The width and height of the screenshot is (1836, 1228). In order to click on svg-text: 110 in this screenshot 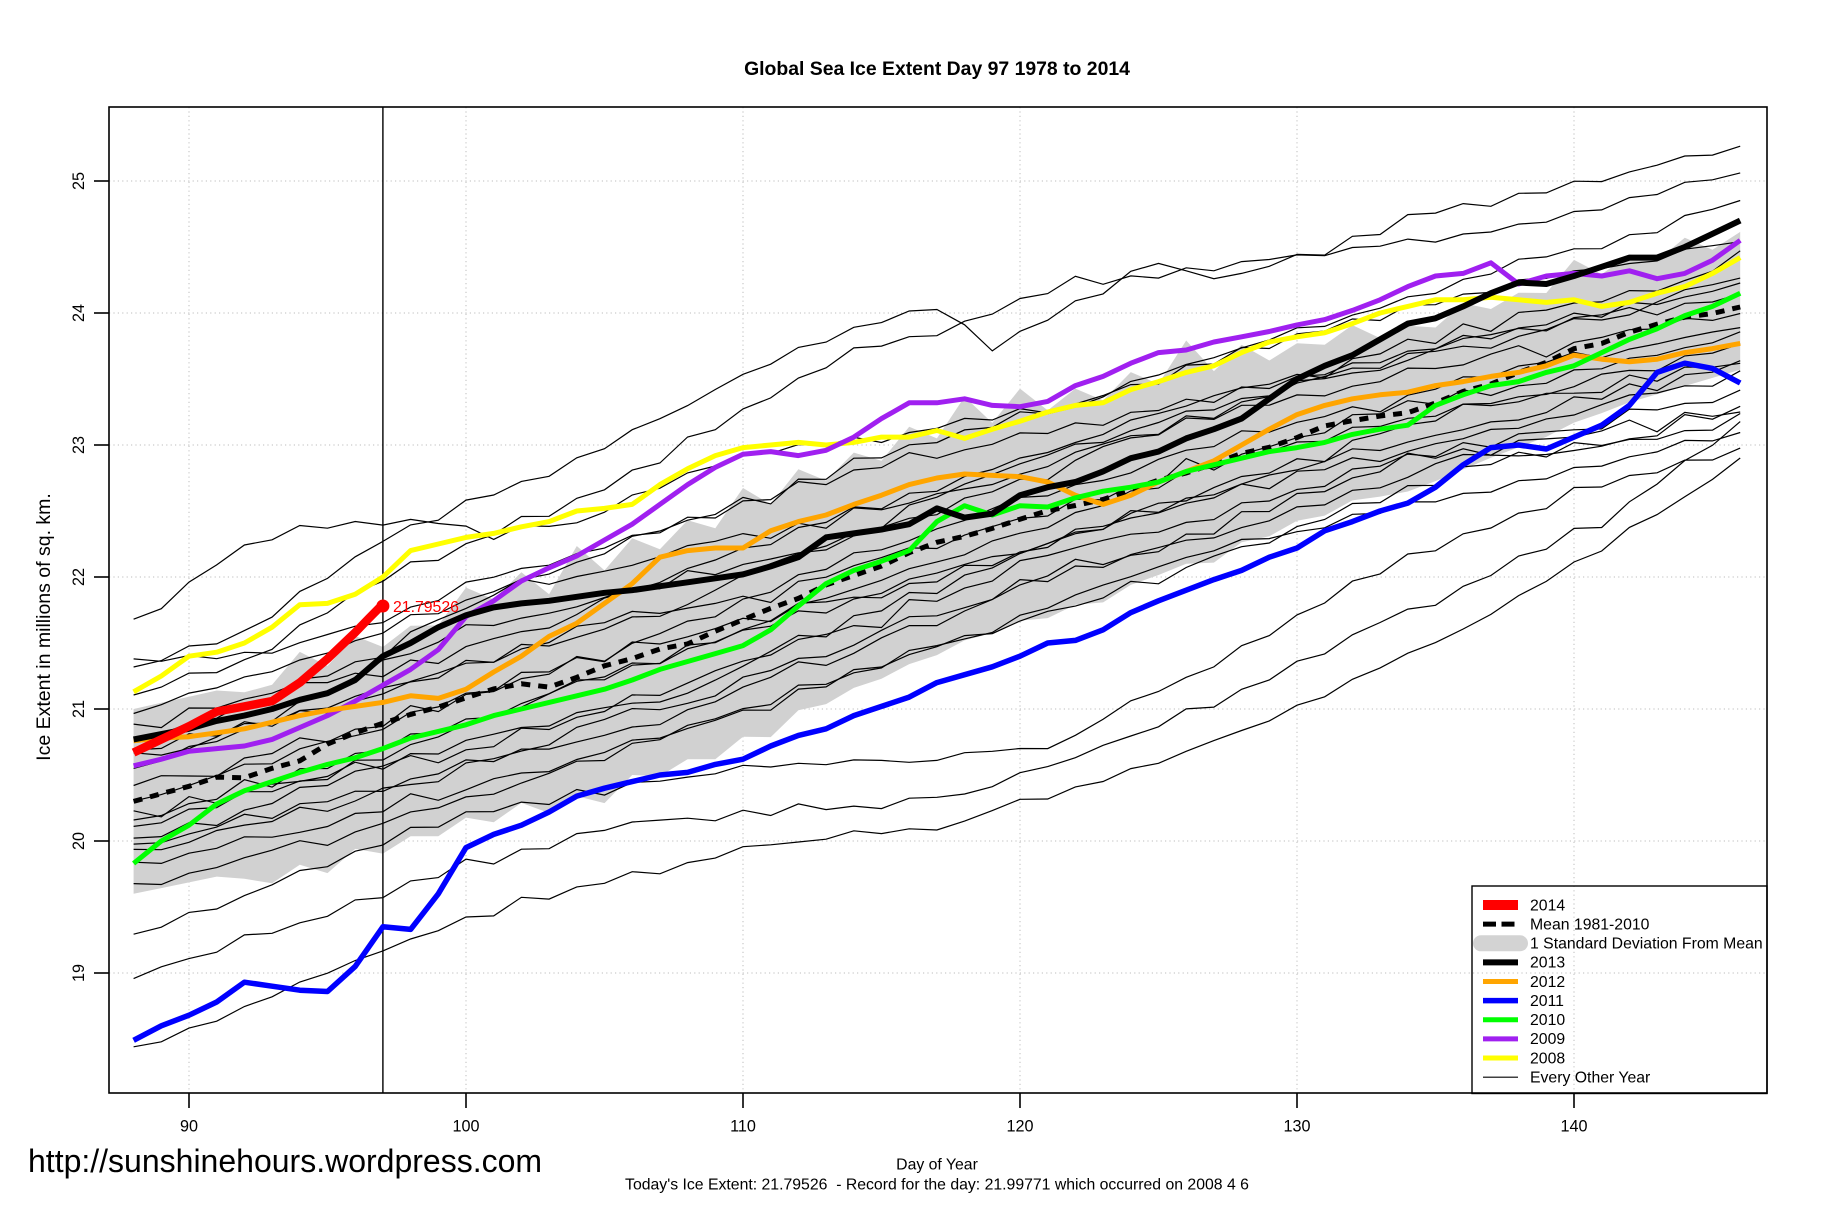, I will do `click(743, 1127)`.